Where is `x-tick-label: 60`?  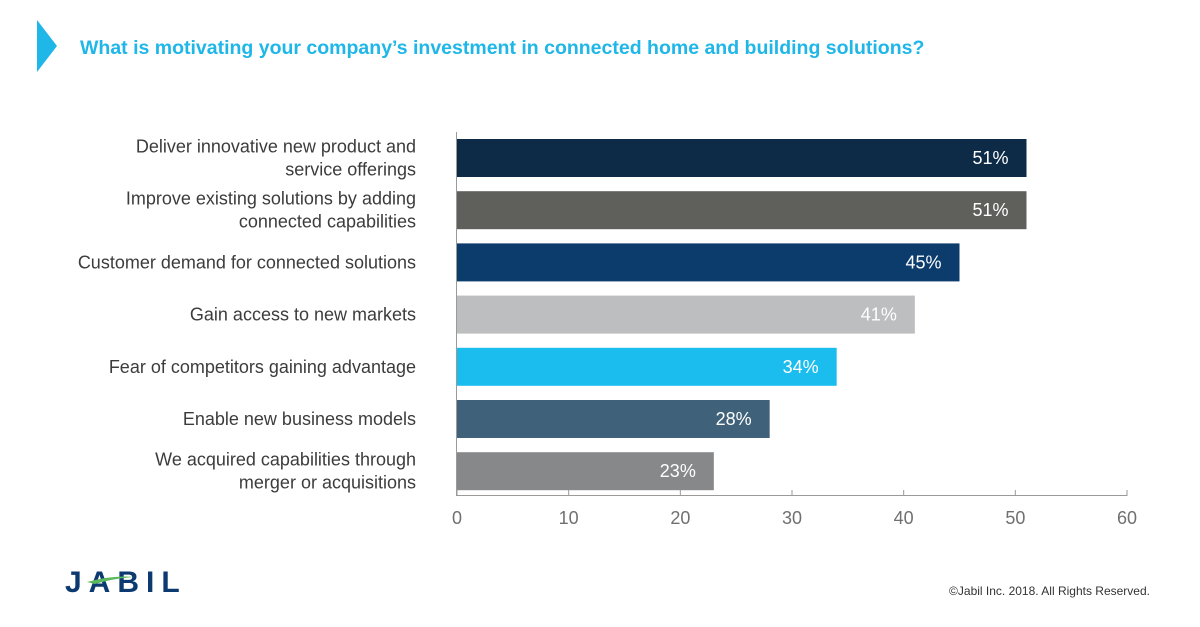 x-tick-label: 60 is located at coordinates (1127, 518).